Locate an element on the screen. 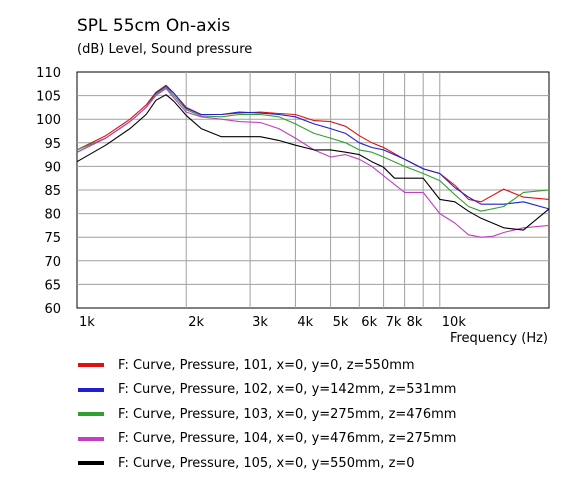 This screenshot has width=578, height=496. y-tick-label: 70 is located at coordinates (52, 262).